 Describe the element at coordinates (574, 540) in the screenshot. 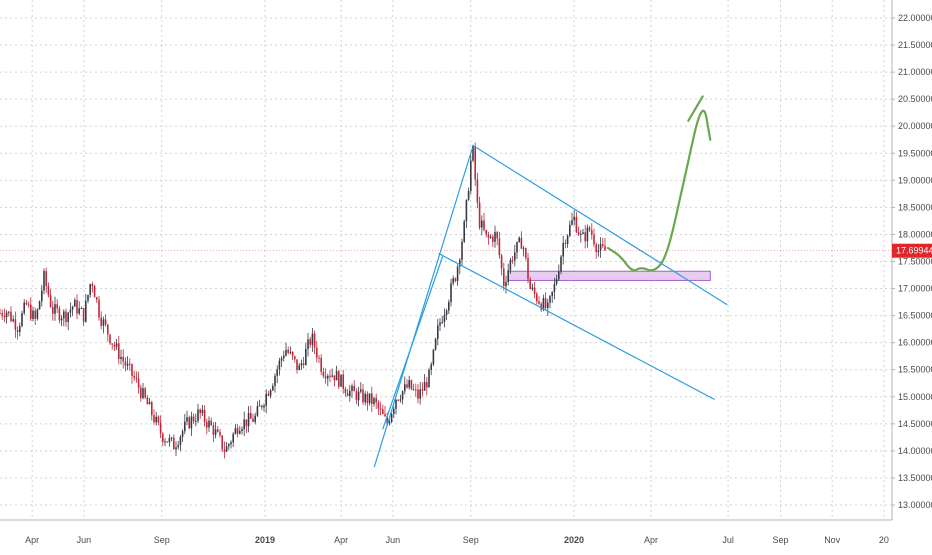

I see `x-tick-label: 2020` at that location.